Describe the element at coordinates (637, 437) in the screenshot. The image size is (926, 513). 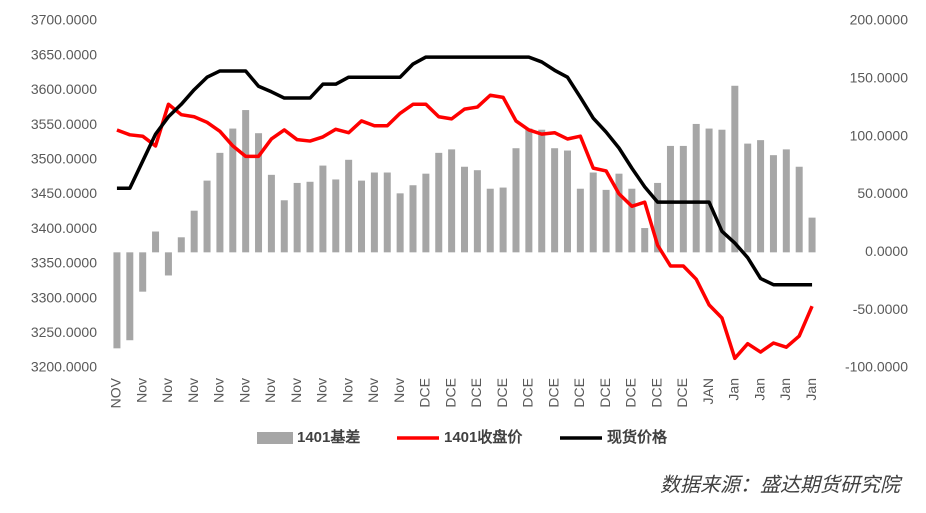
I see `legend-label: 现货价格` at that location.